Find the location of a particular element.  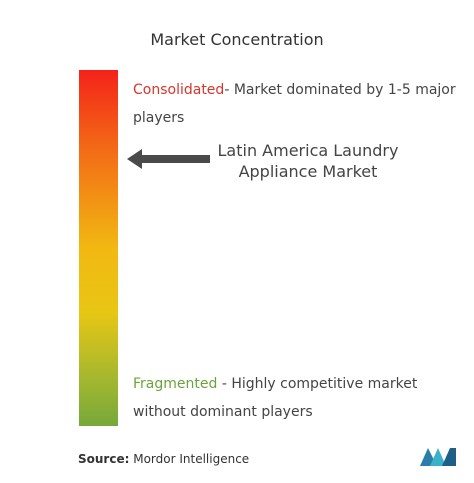

market-name: Latin America Laundry Appliance Market is located at coordinates (308, 161).